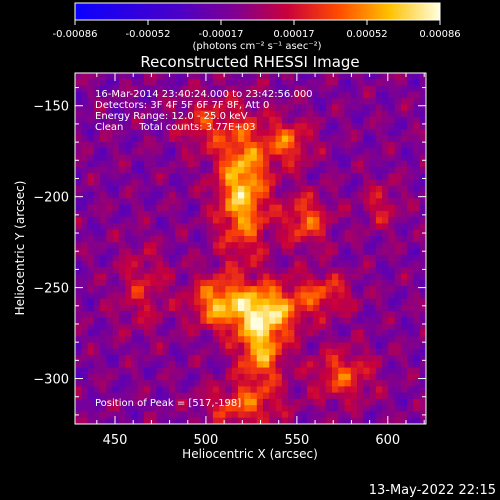 Image resolution: width=500 pixels, height=500 pixels. I want to click on y-tick-label: −200, so click(51, 198).